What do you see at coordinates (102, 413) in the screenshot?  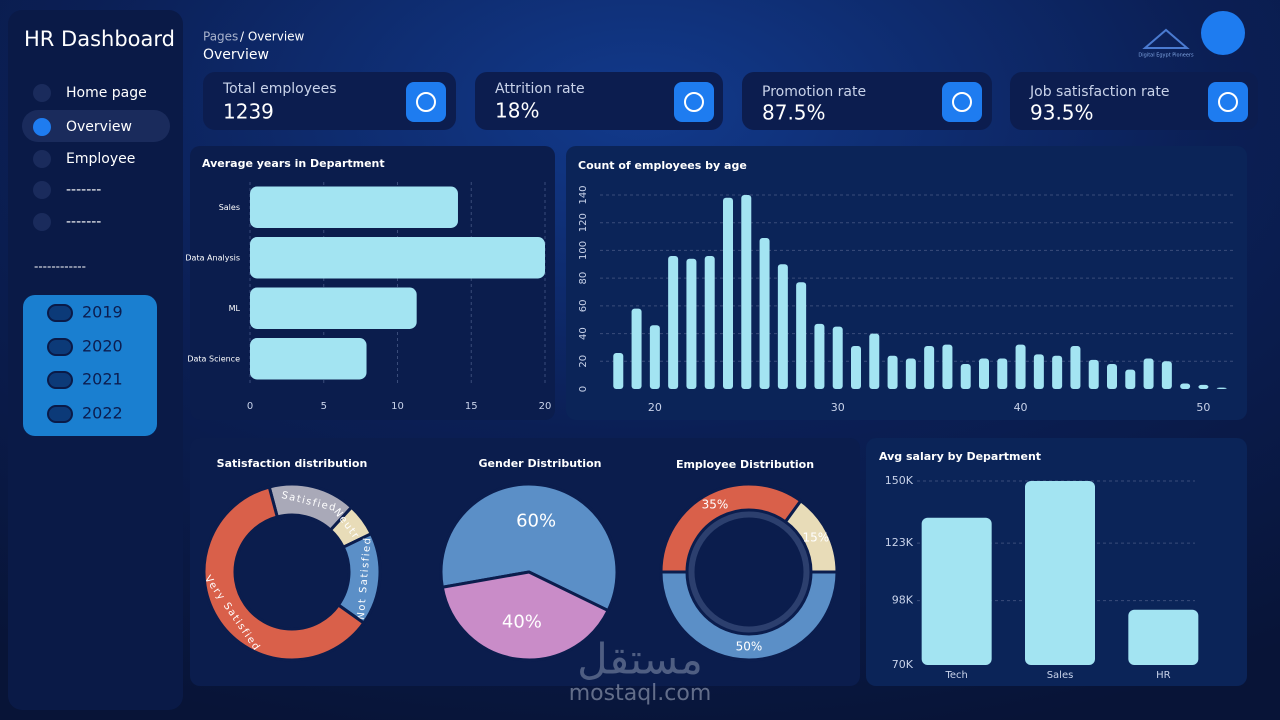 I see `year-option: 2022` at bounding box center [102, 413].